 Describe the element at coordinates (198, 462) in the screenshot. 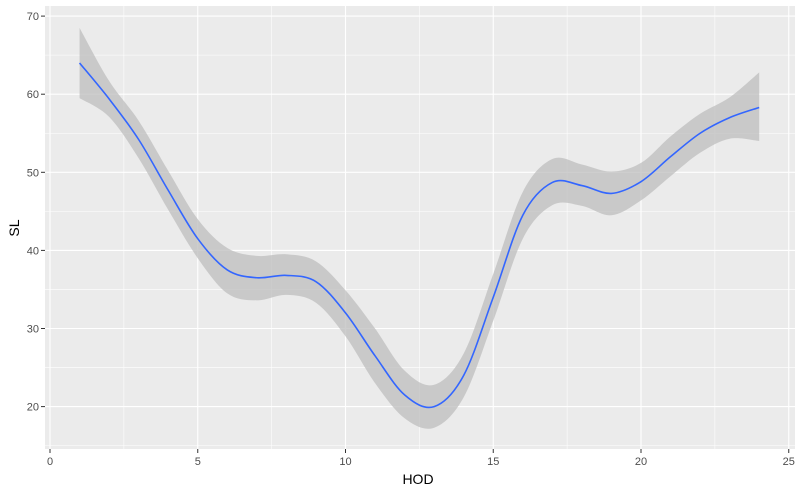

I see `x-tick-label: 5` at that location.